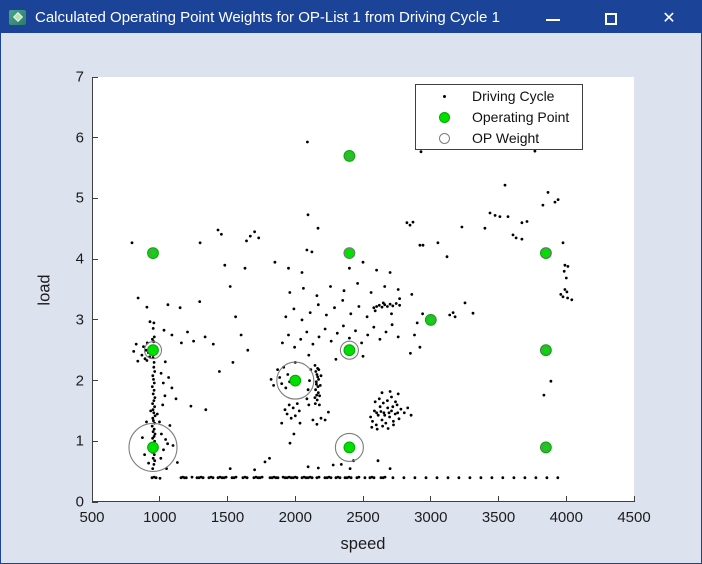  What do you see at coordinates (79, 198) in the screenshot?
I see `y-tick-label: 5` at bounding box center [79, 198].